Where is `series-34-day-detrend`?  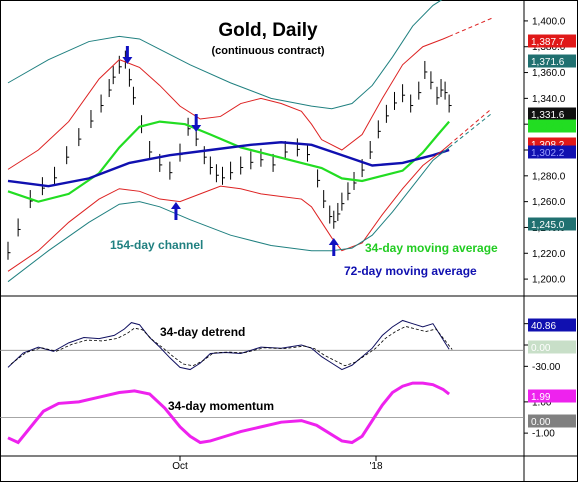 series-34-day-detrend is located at coordinates (228, 345).